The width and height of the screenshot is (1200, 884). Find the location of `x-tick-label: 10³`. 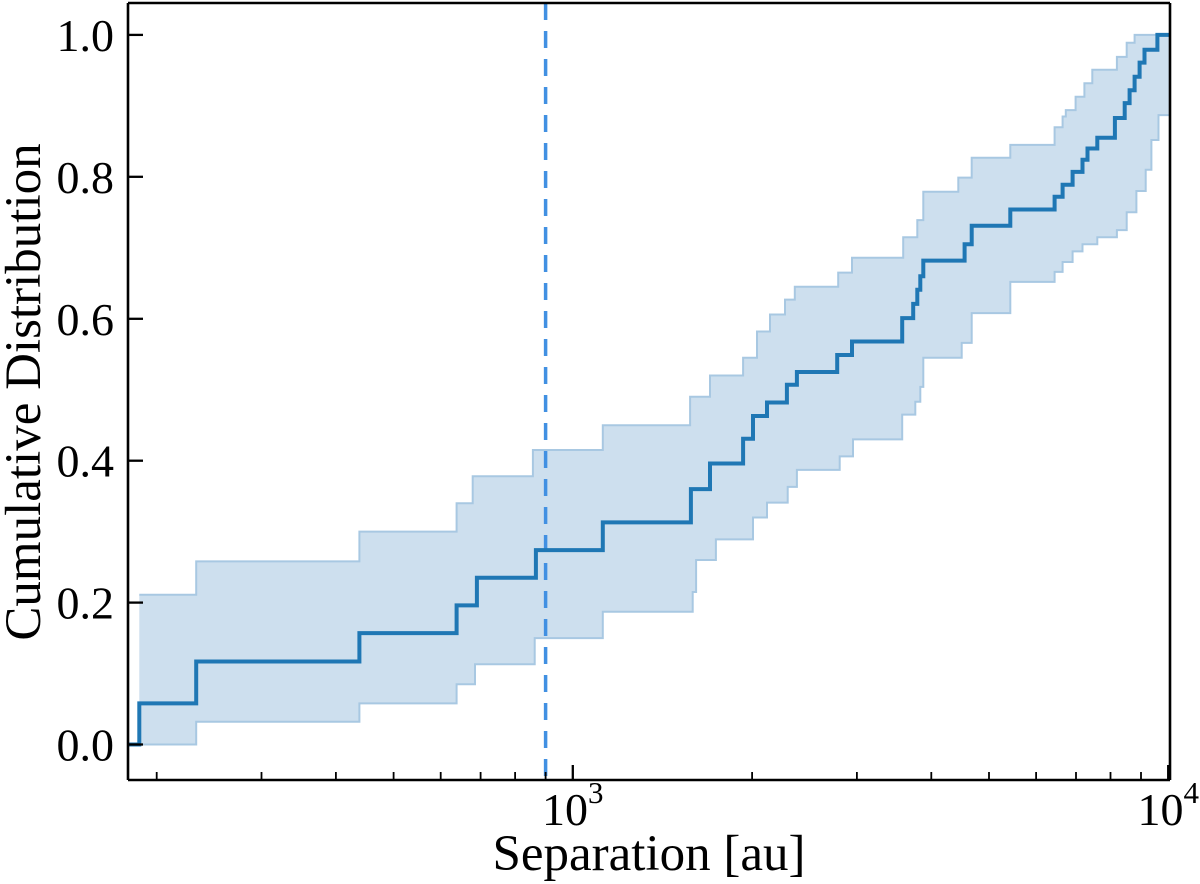

x-tick-label: 10³ is located at coordinates (573, 805).